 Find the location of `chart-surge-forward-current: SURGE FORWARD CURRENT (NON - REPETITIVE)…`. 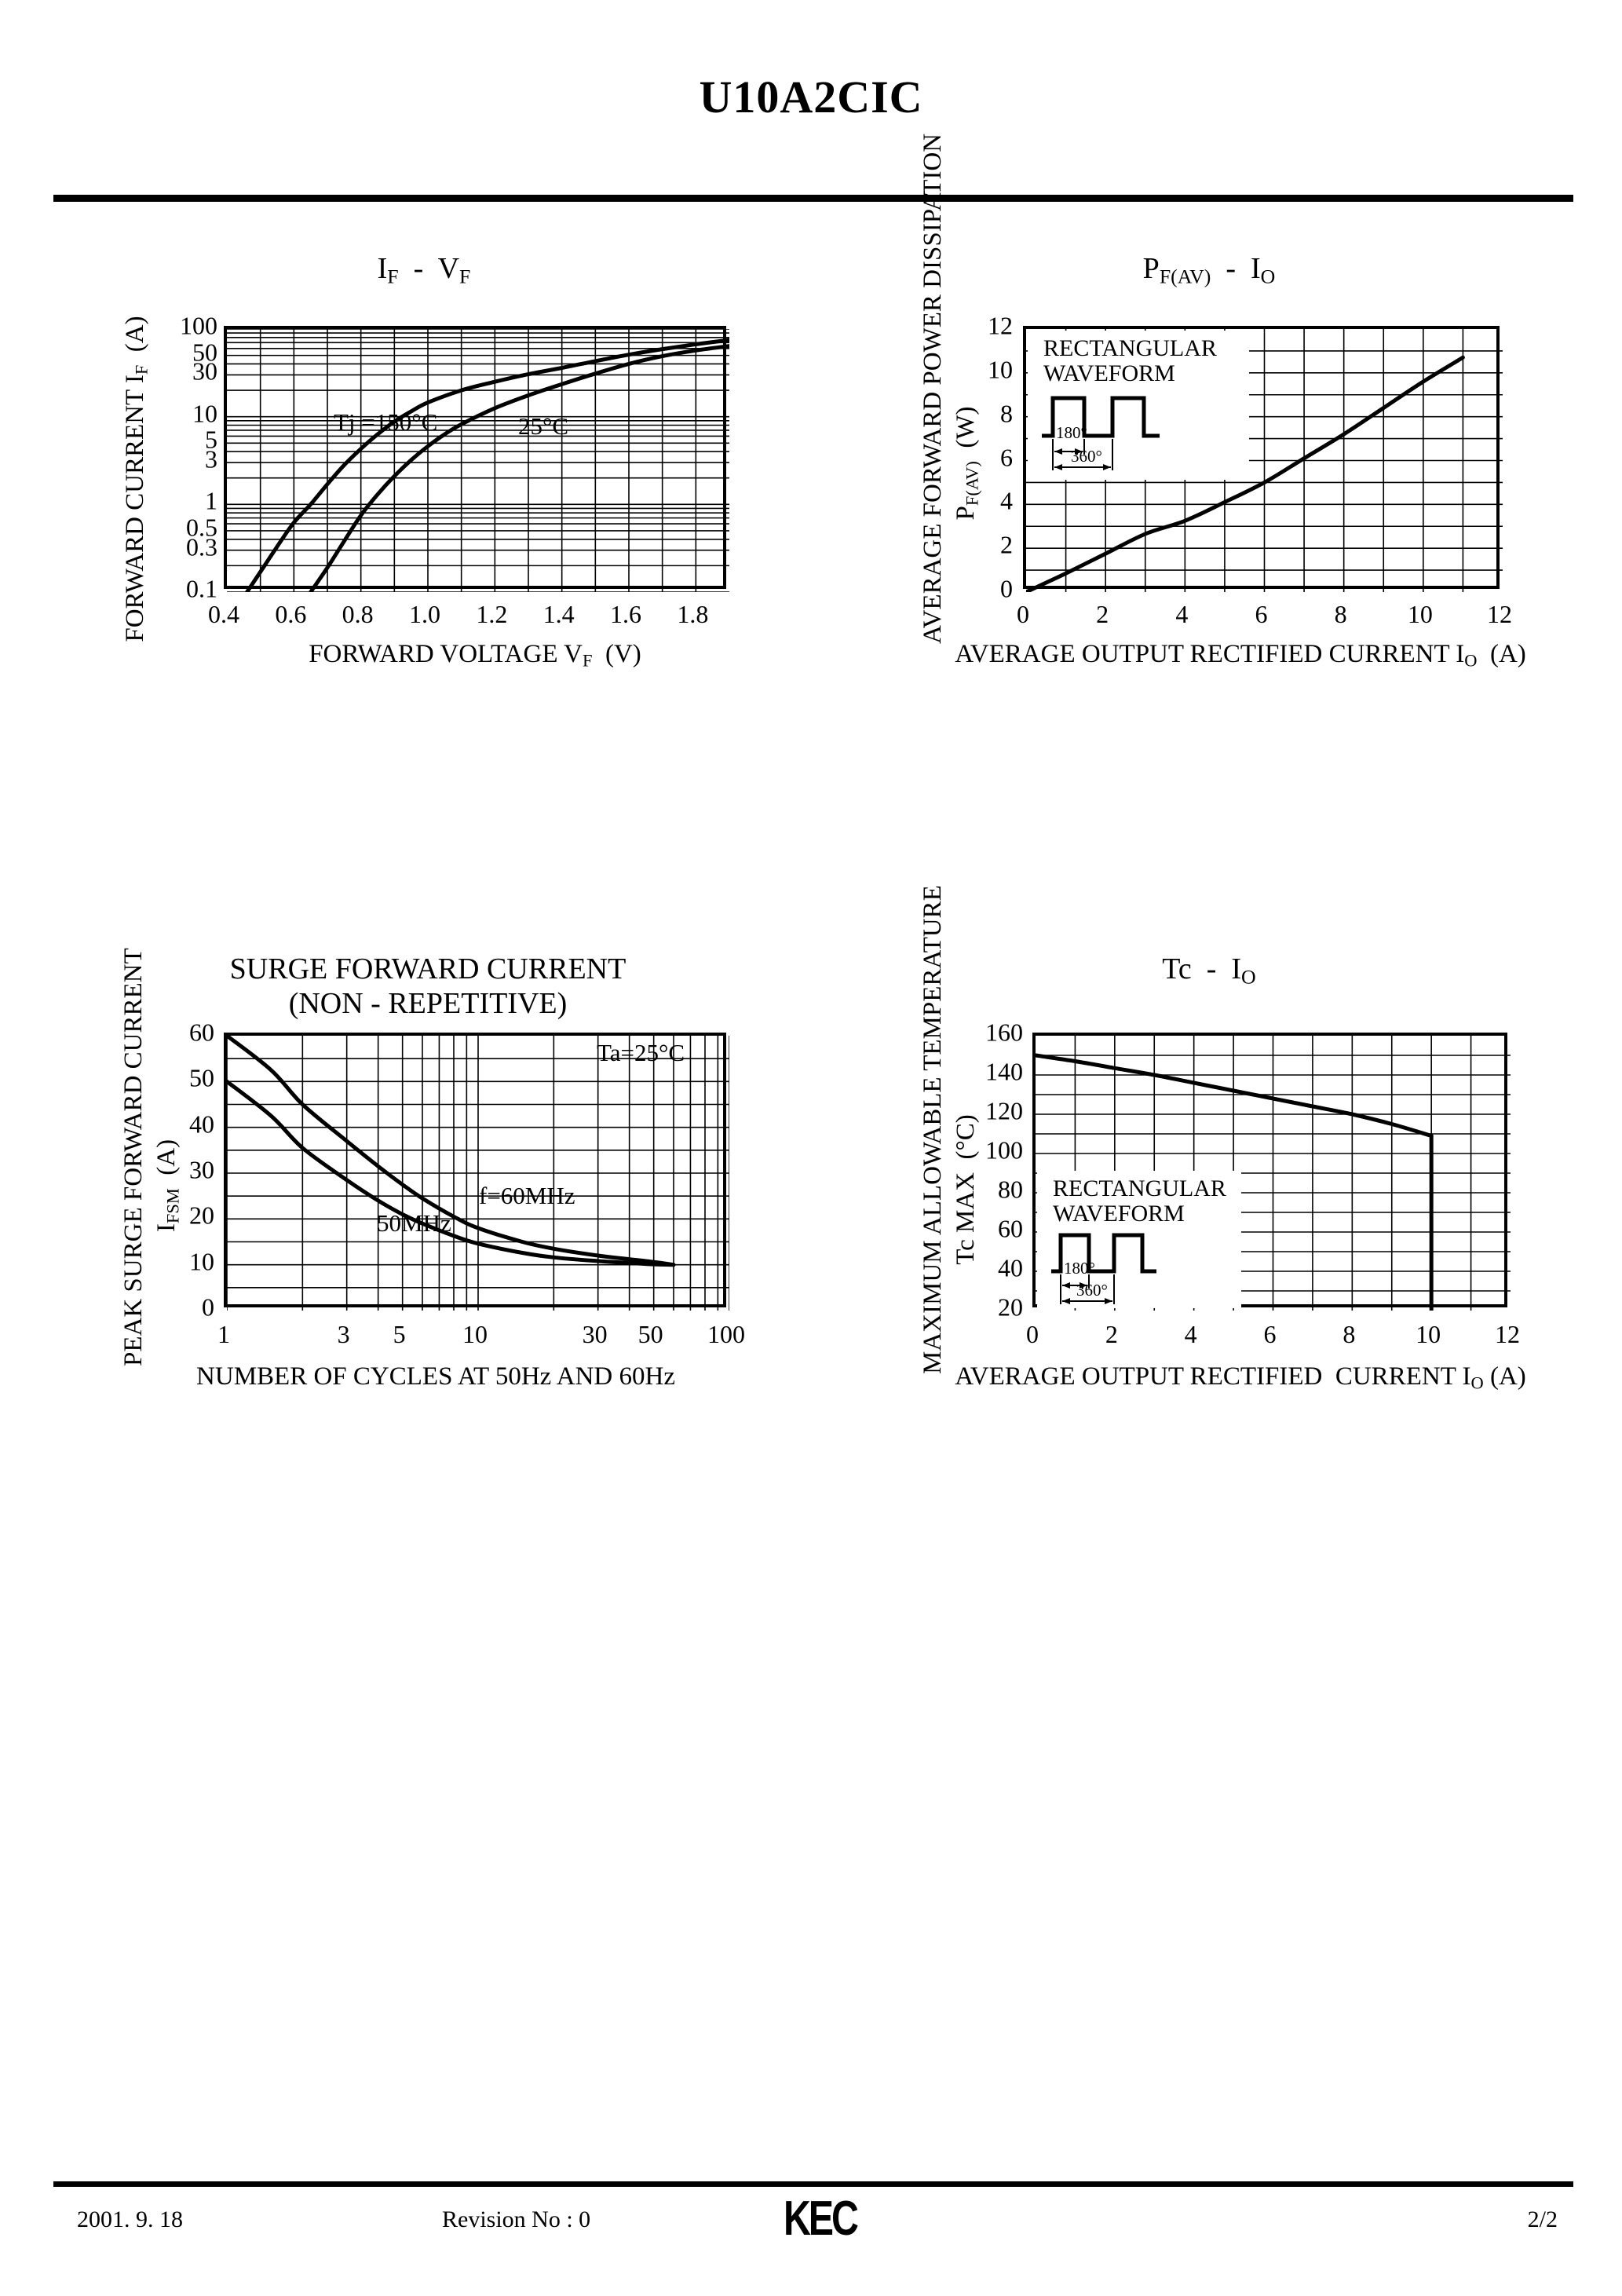

chart-surge-forward-current: SURGE FORWARD CURRENT (NON - REPETITIVE)… is located at coordinates (428, 1180).